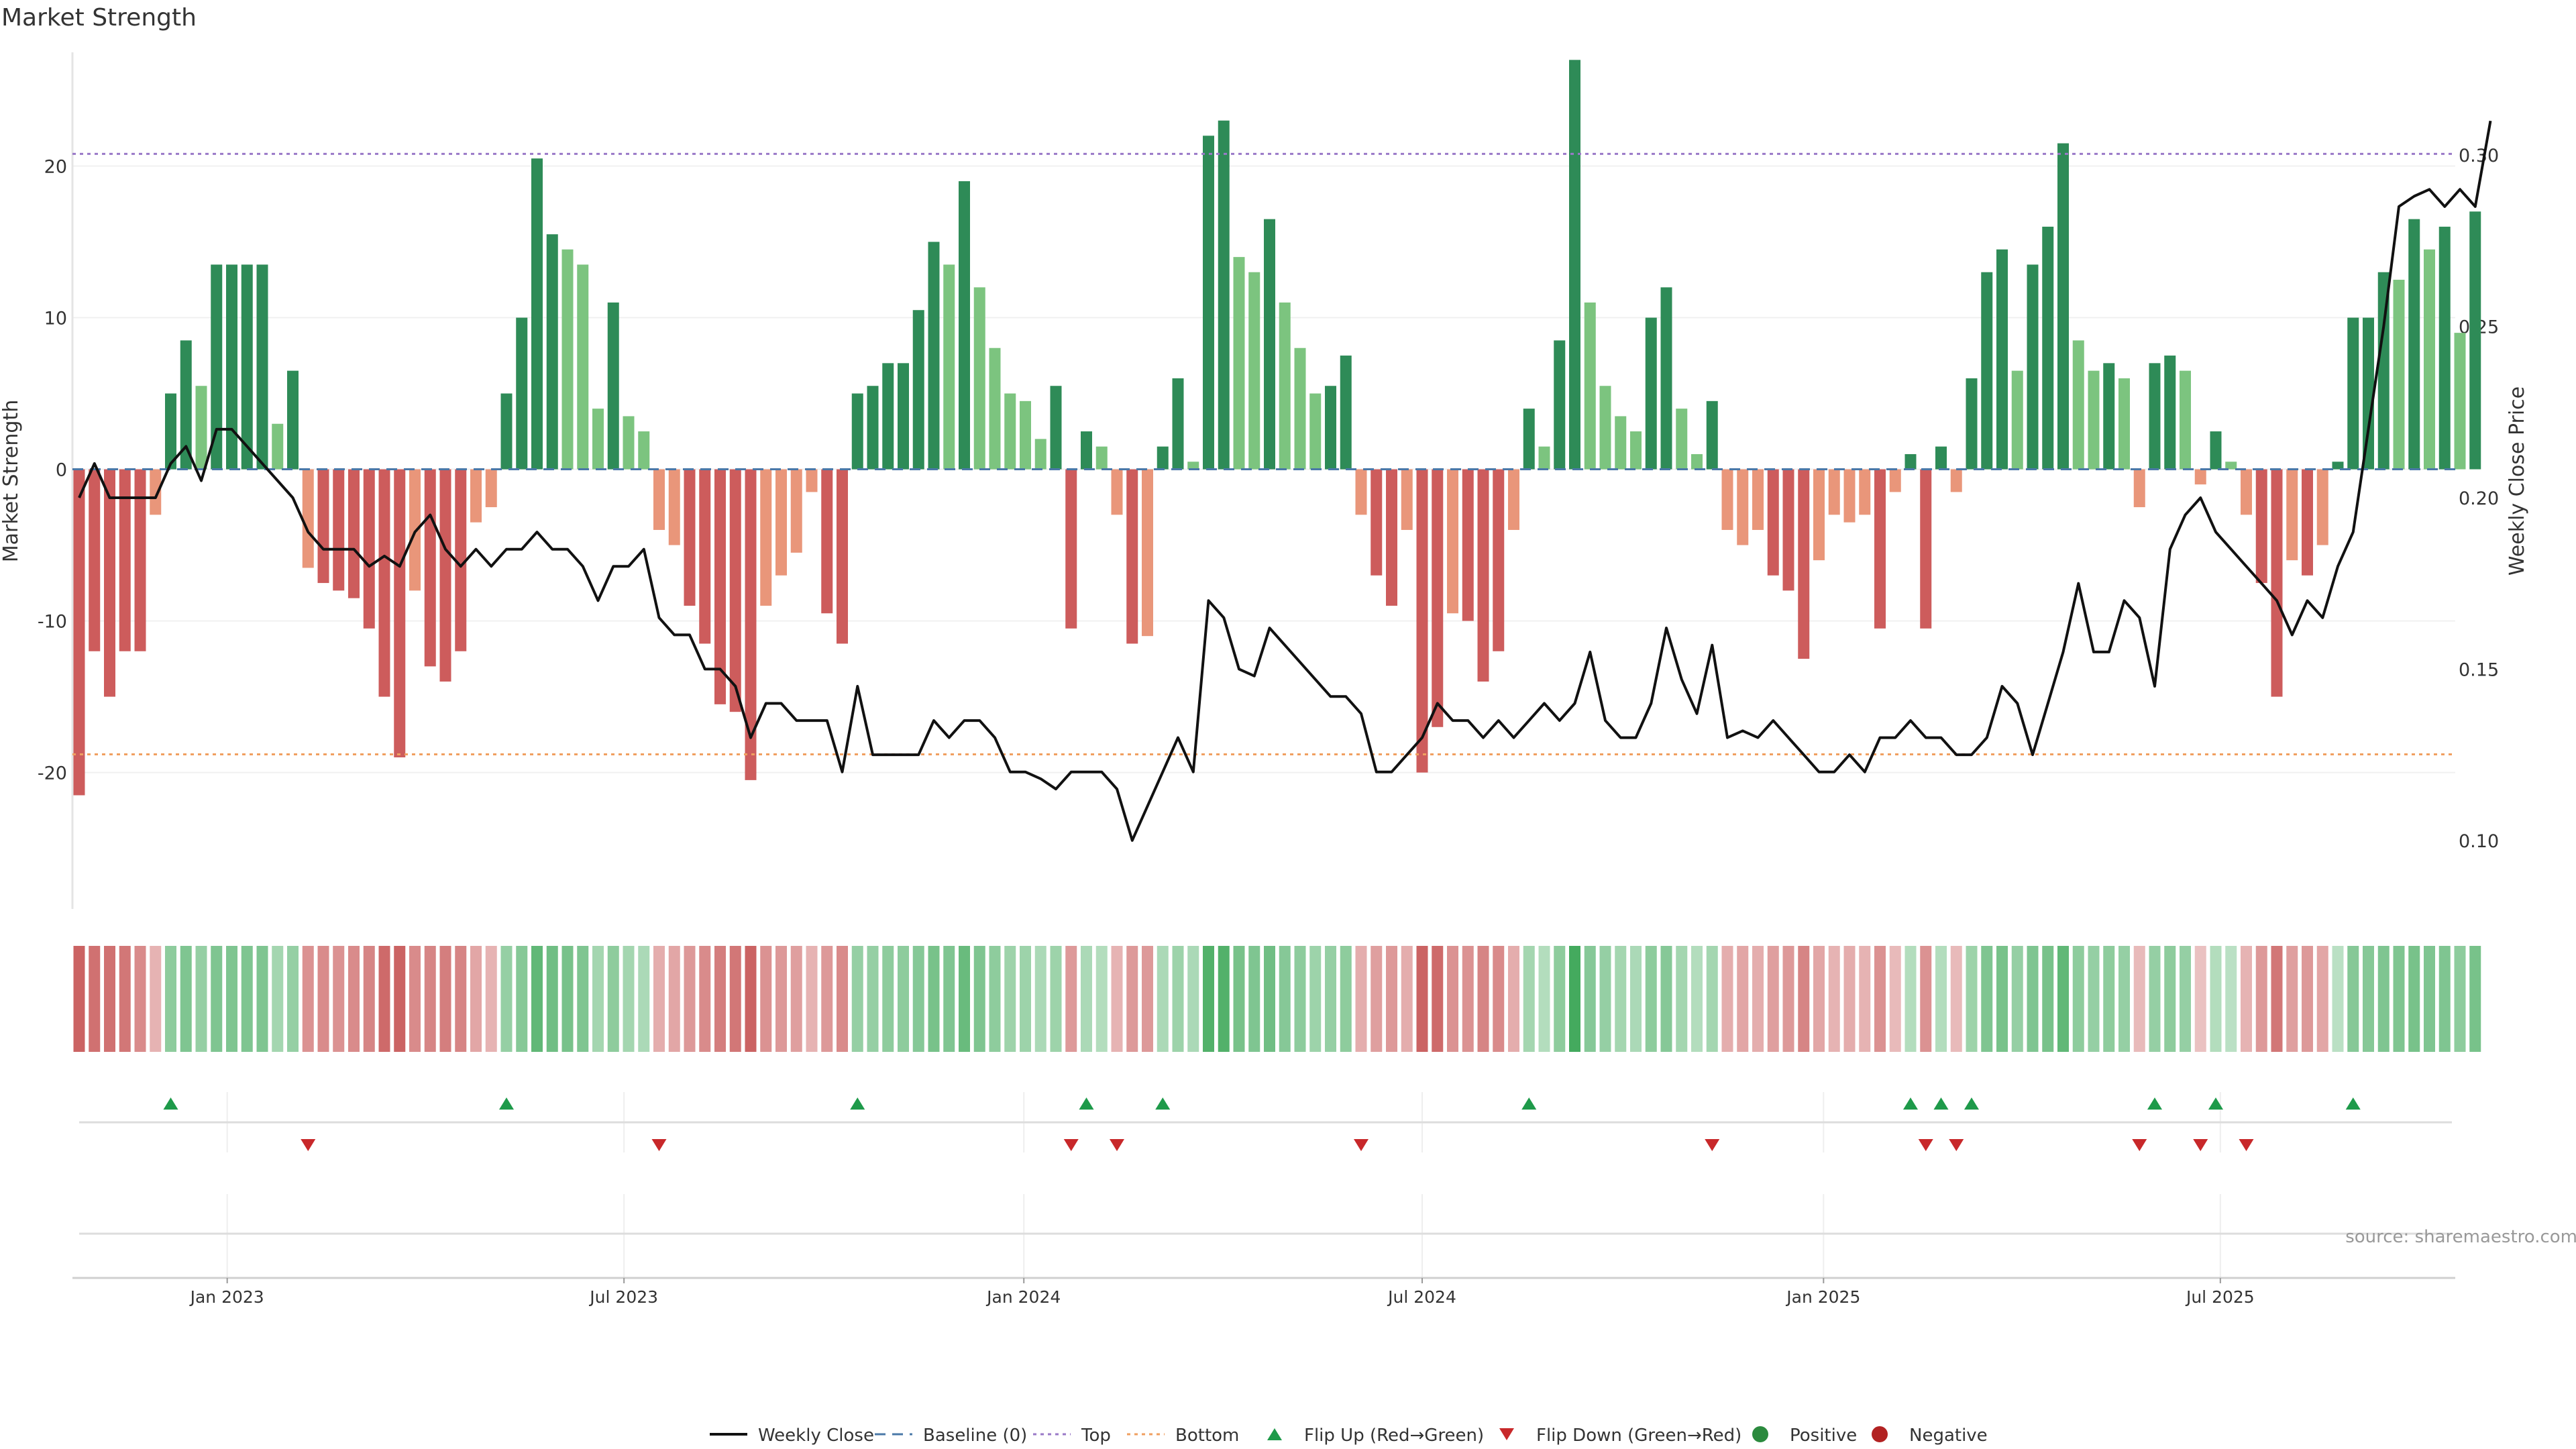  What do you see at coordinates (52, 470) in the screenshot?
I see `y-axis-ticks: -20 -10 0 10 20` at bounding box center [52, 470].